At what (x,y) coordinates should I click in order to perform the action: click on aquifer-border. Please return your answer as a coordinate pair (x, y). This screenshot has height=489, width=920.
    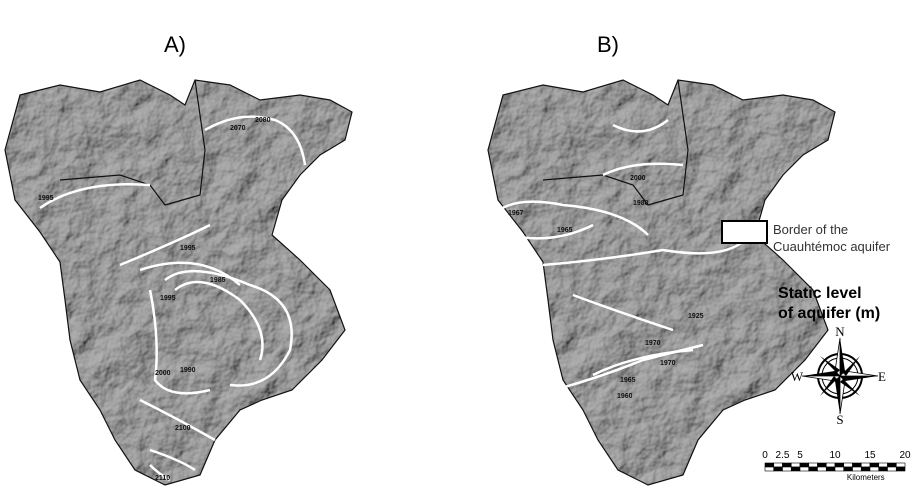
    Looking at the image, I should click on (132, 142).